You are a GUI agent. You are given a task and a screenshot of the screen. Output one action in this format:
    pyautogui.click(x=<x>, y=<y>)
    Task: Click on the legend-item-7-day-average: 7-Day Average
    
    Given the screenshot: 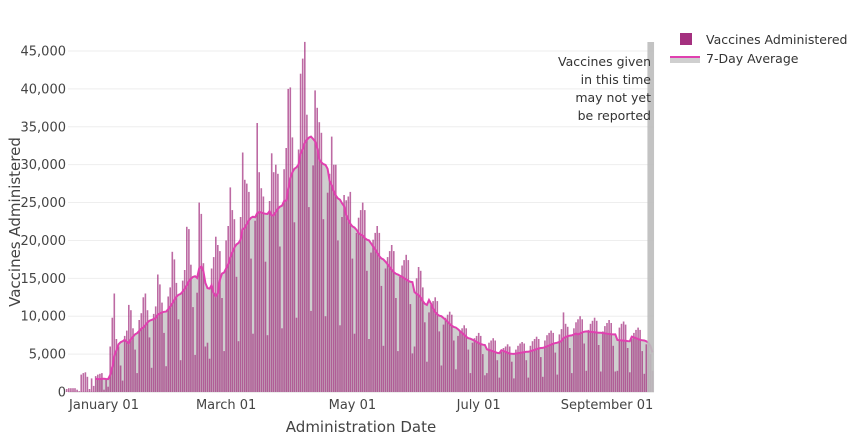 What is the action you would take?
    pyautogui.click(x=734, y=58)
    